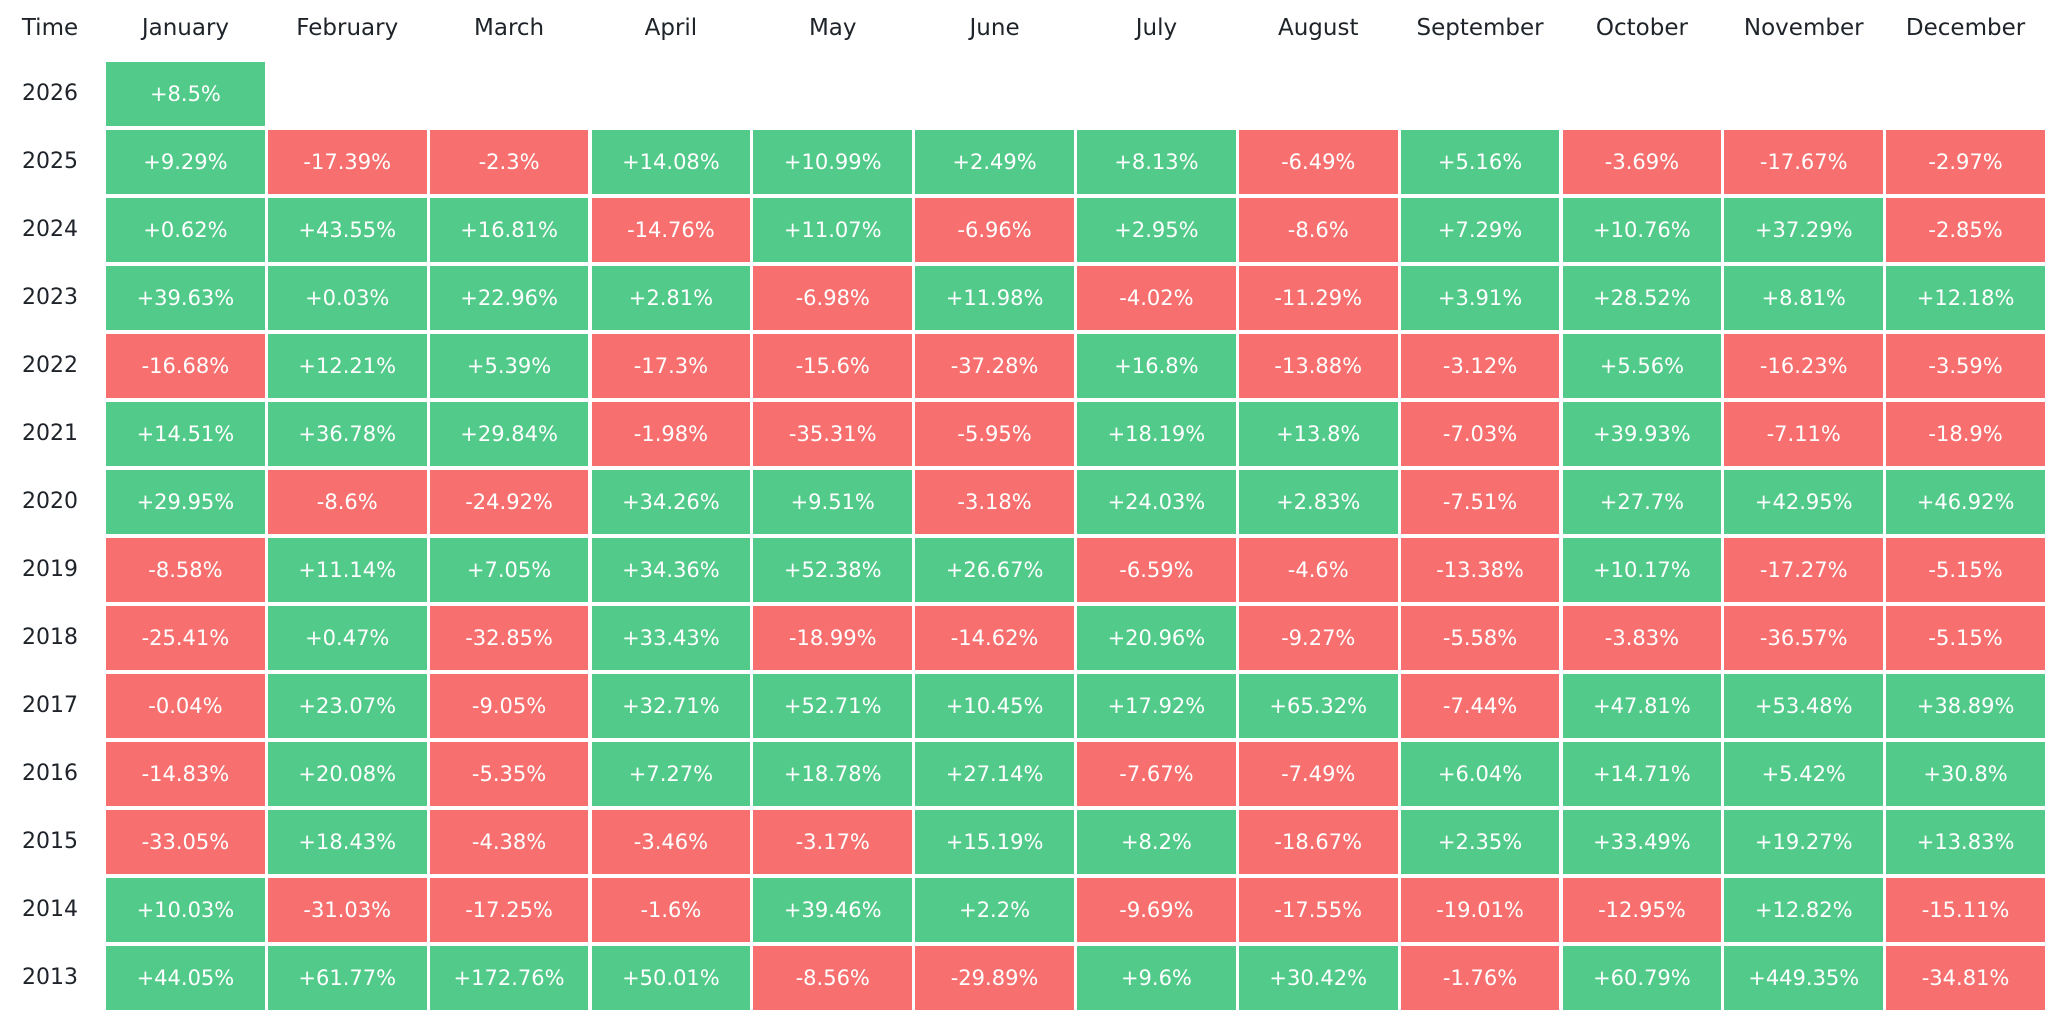  Describe the element at coordinates (1156, 774) in the screenshot. I see `return-cell: -7.67%` at that location.